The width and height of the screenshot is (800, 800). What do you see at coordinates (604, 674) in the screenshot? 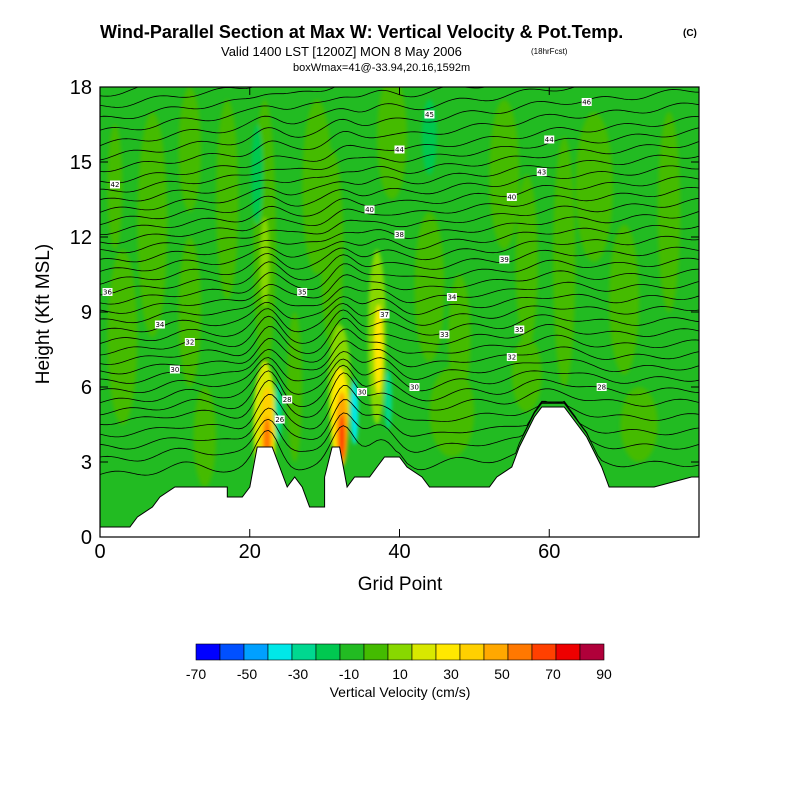
I see `colorbar-tick-label: 90` at bounding box center [604, 674].